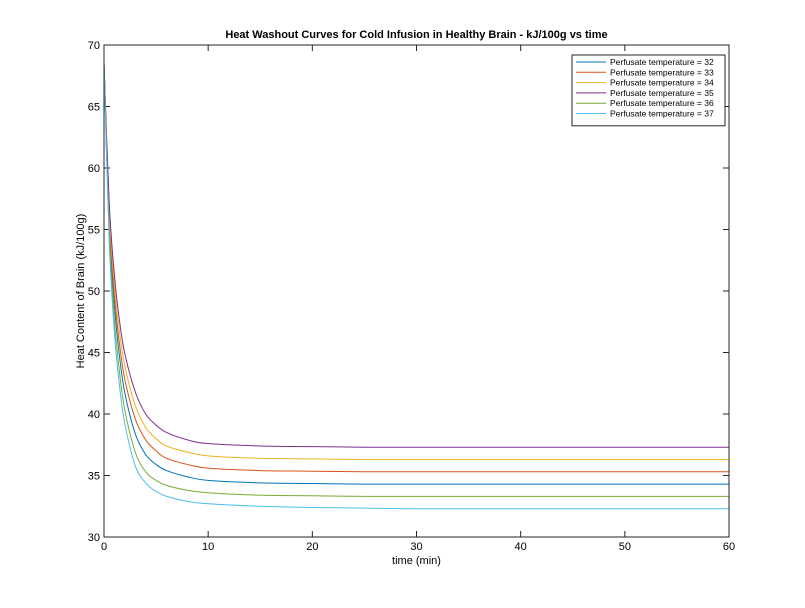 The image size is (805, 608). I want to click on legend-label: Perfusate temperature = 34, so click(662, 83).